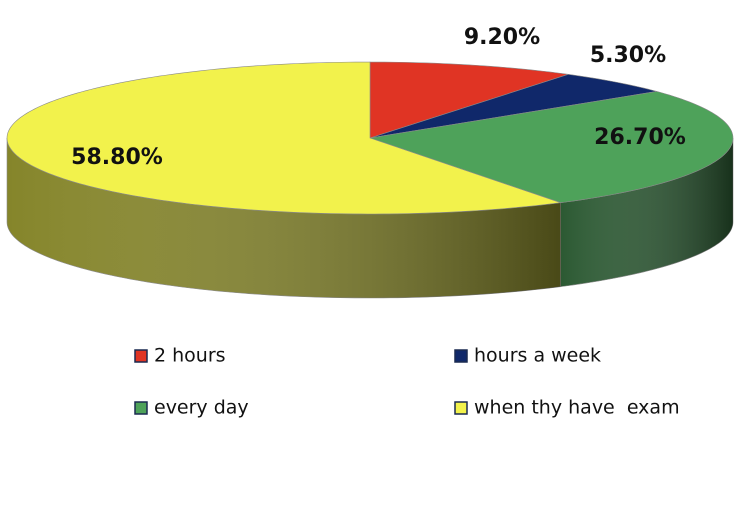 The image size is (744, 532). What do you see at coordinates (201, 408) in the screenshot?
I see `legend-label: every day` at bounding box center [201, 408].